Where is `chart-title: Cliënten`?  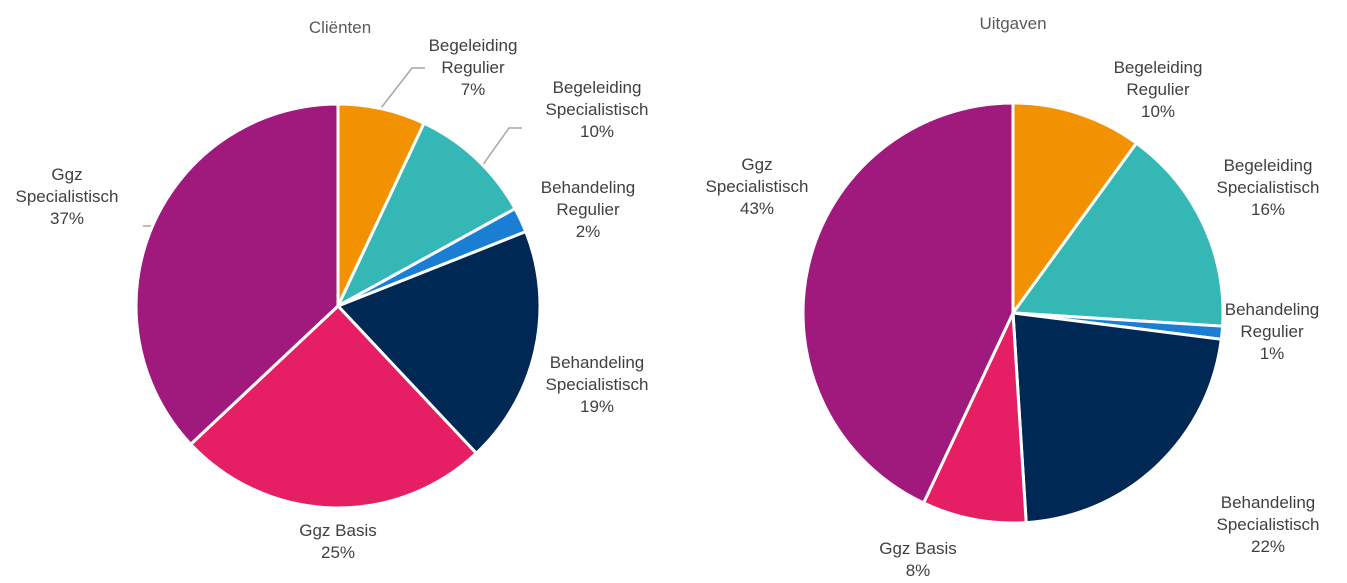 chart-title: Cliënten is located at coordinates (340, 27).